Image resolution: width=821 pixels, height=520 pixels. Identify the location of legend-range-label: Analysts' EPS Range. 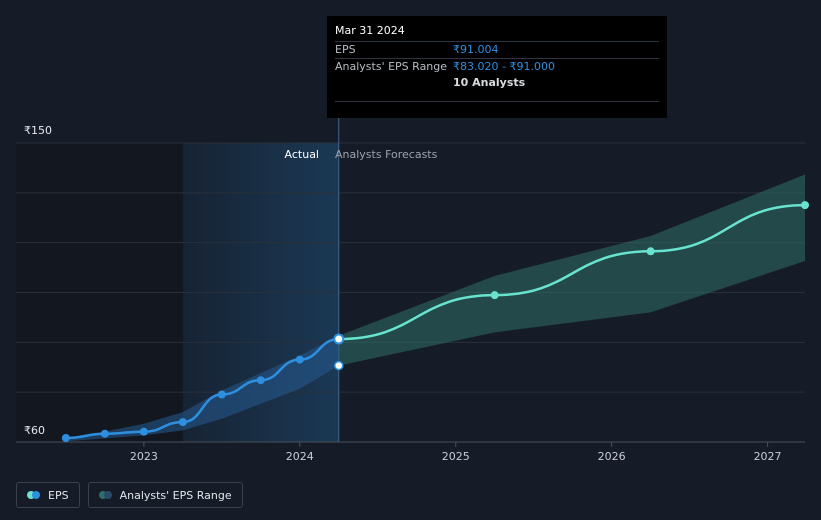
(175, 495).